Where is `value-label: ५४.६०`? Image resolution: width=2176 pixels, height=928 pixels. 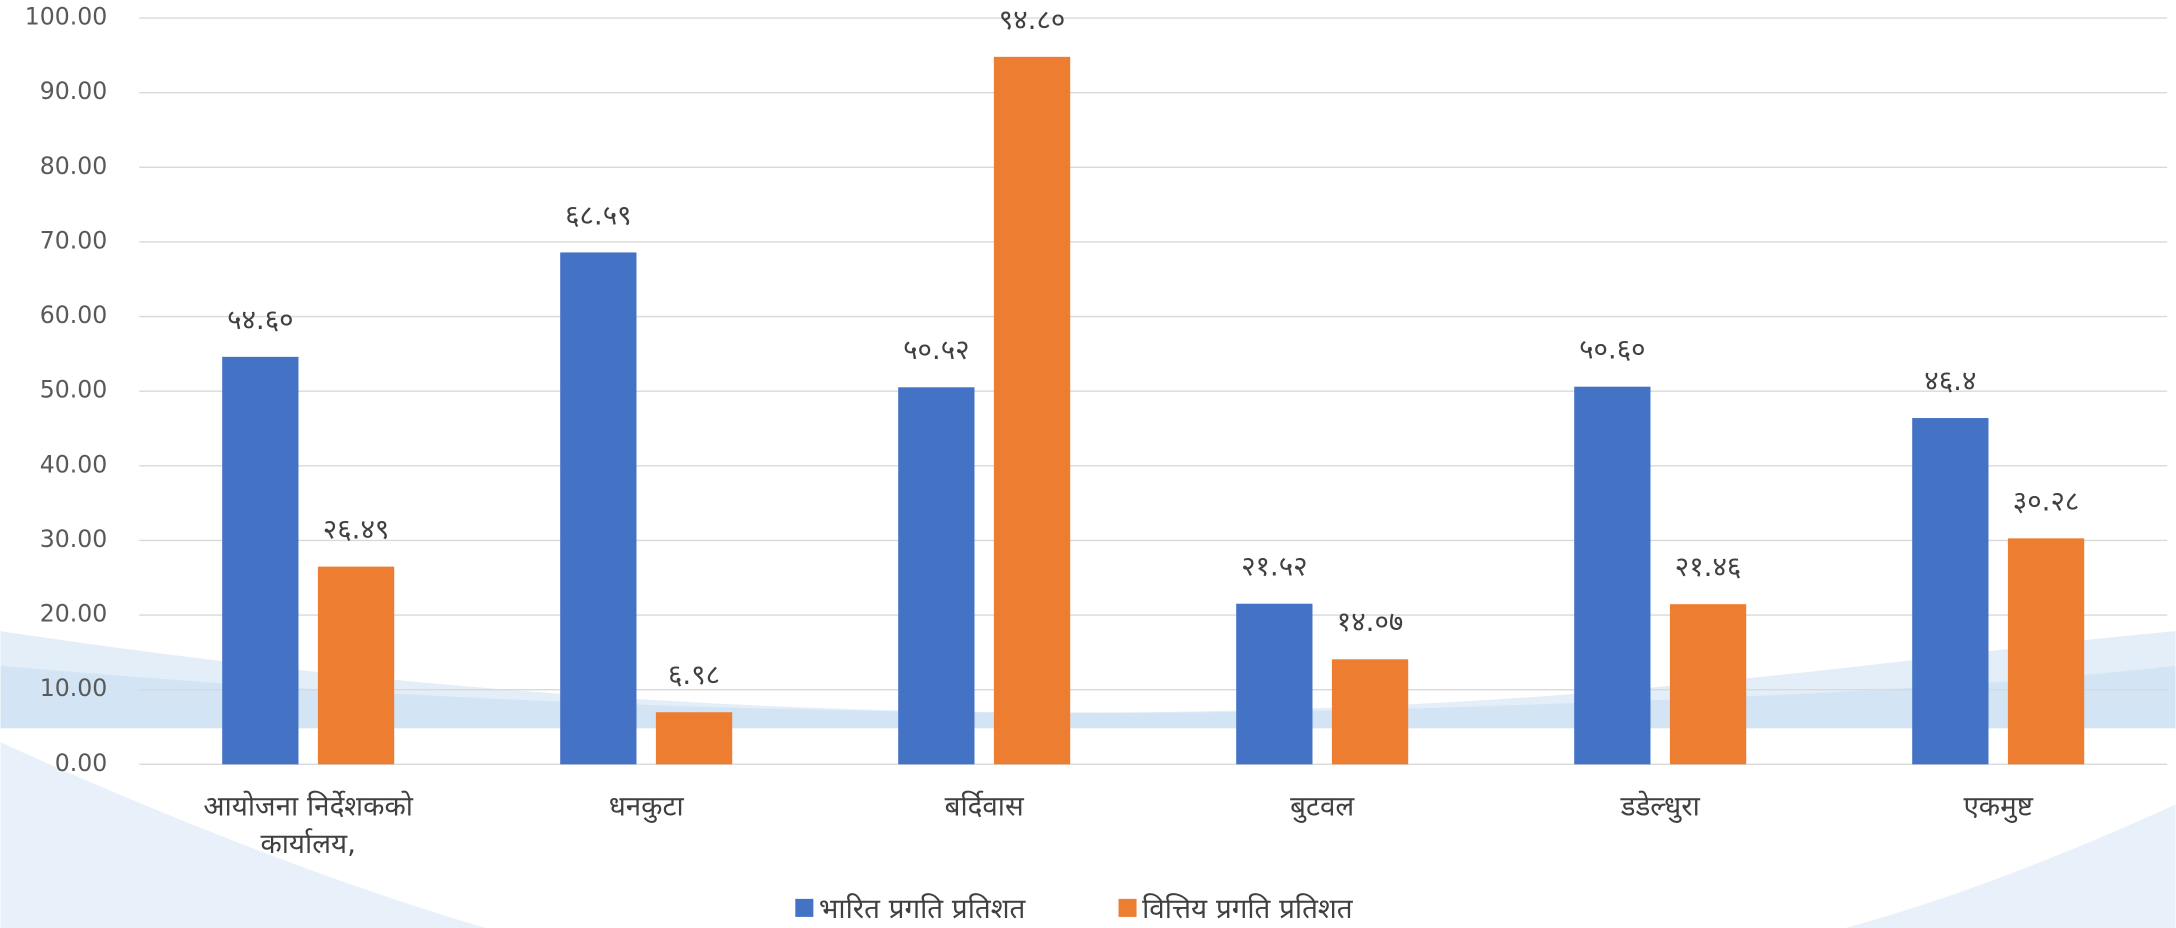
value-label: ५४.६० is located at coordinates (260, 319).